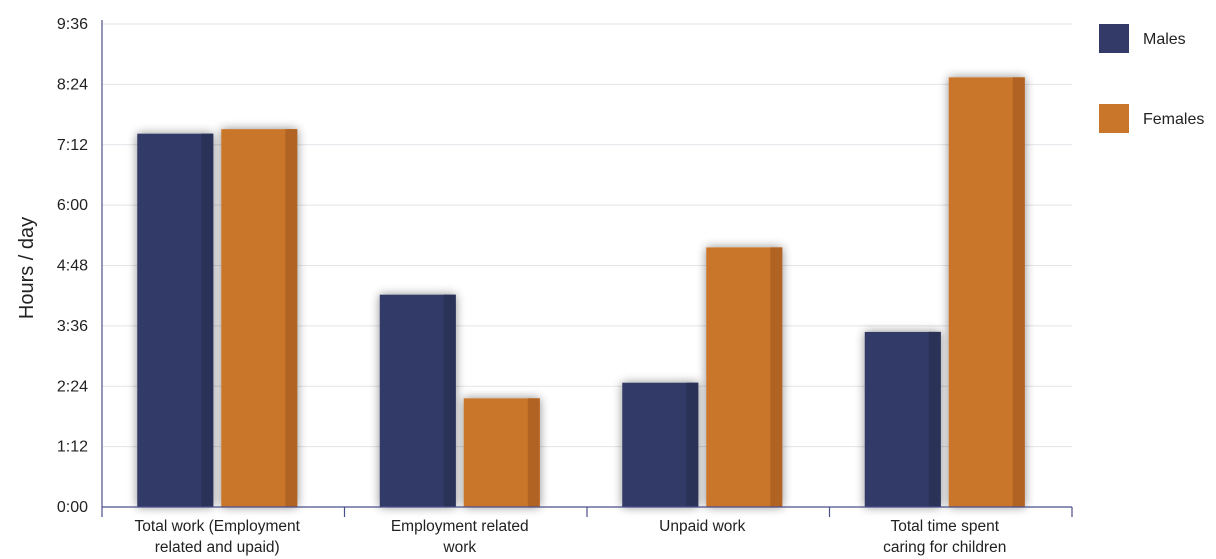  Describe the element at coordinates (72, 507) in the screenshot. I see `y-tick-label: 0:00` at that location.